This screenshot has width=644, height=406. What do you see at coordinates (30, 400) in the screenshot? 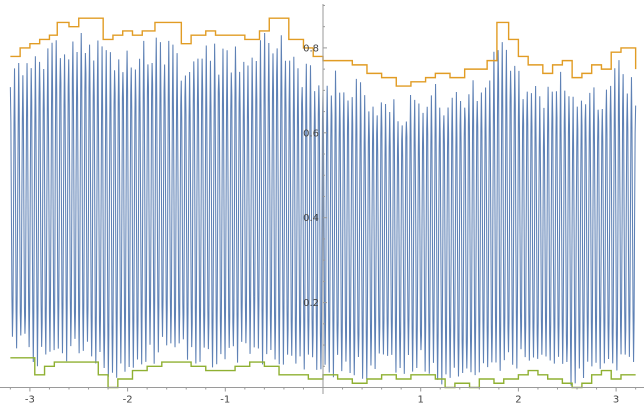
I see `x-tick-label: -3` at bounding box center [30, 400].